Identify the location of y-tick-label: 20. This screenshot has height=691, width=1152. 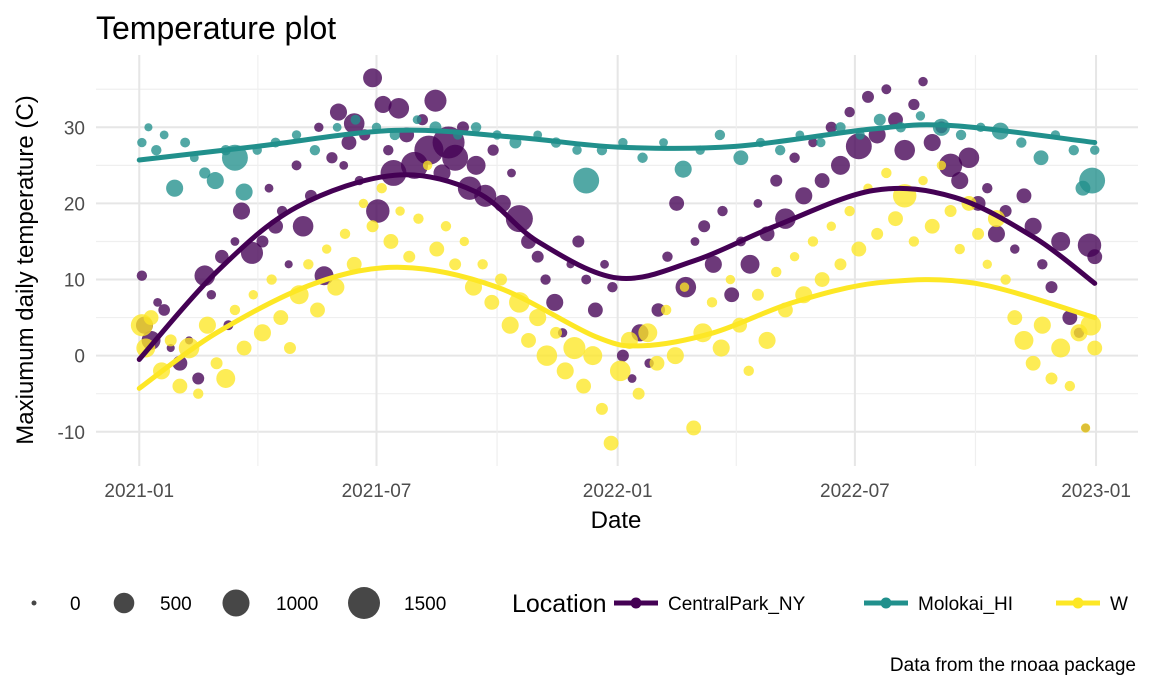
(74, 204).